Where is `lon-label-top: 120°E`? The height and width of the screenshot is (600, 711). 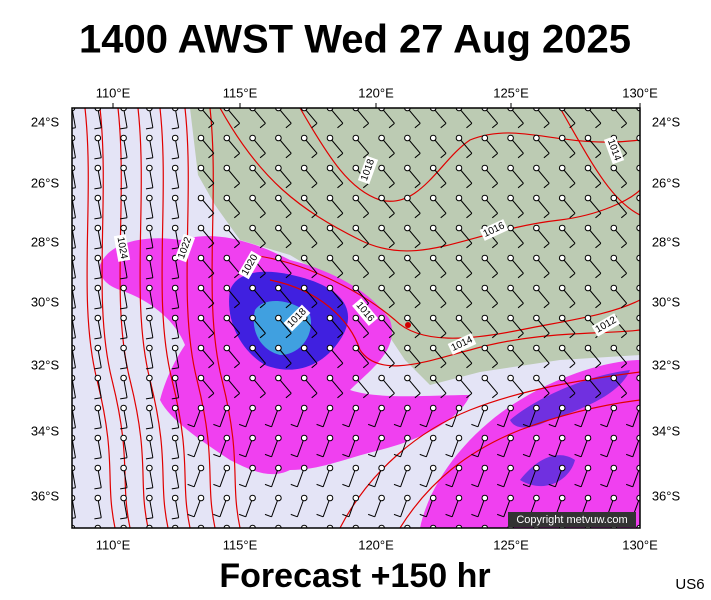
lon-label-top: 120°E is located at coordinates (376, 92).